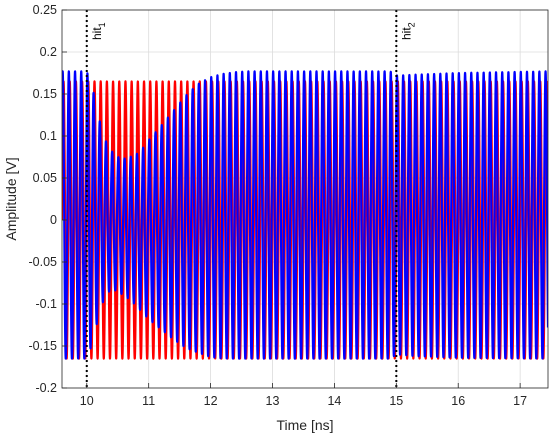 This screenshot has height=438, width=550. What do you see at coordinates (102, 24) in the screenshot?
I see `marker-label-subscript: 1` at bounding box center [102, 24].